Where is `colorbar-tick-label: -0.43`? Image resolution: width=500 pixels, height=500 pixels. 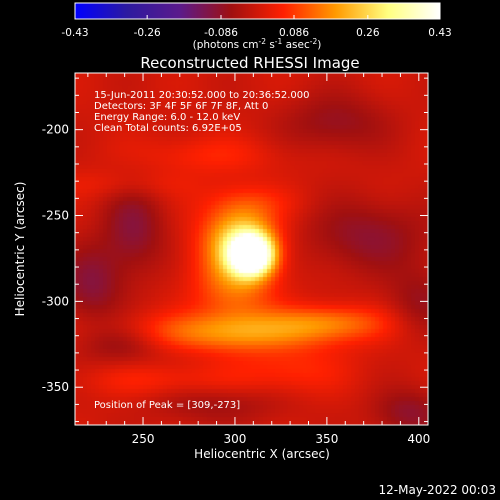
colorbar-tick-label: -0.43 is located at coordinates (74, 33).